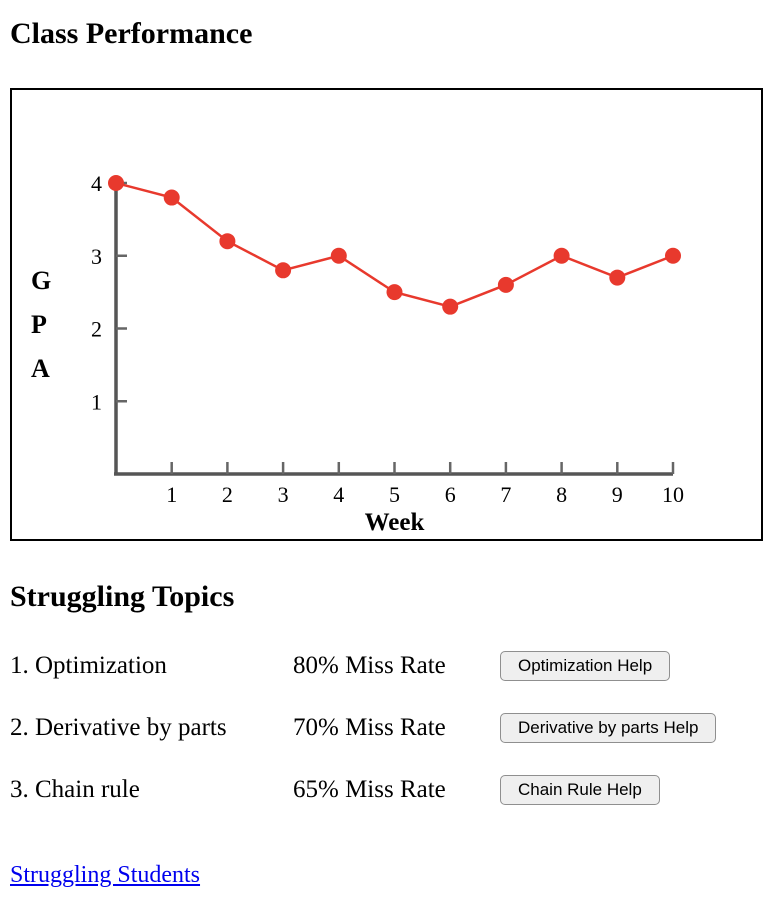 The width and height of the screenshot is (782, 906). I want to click on topic-help-button: Chain Rule Help, so click(580, 790).